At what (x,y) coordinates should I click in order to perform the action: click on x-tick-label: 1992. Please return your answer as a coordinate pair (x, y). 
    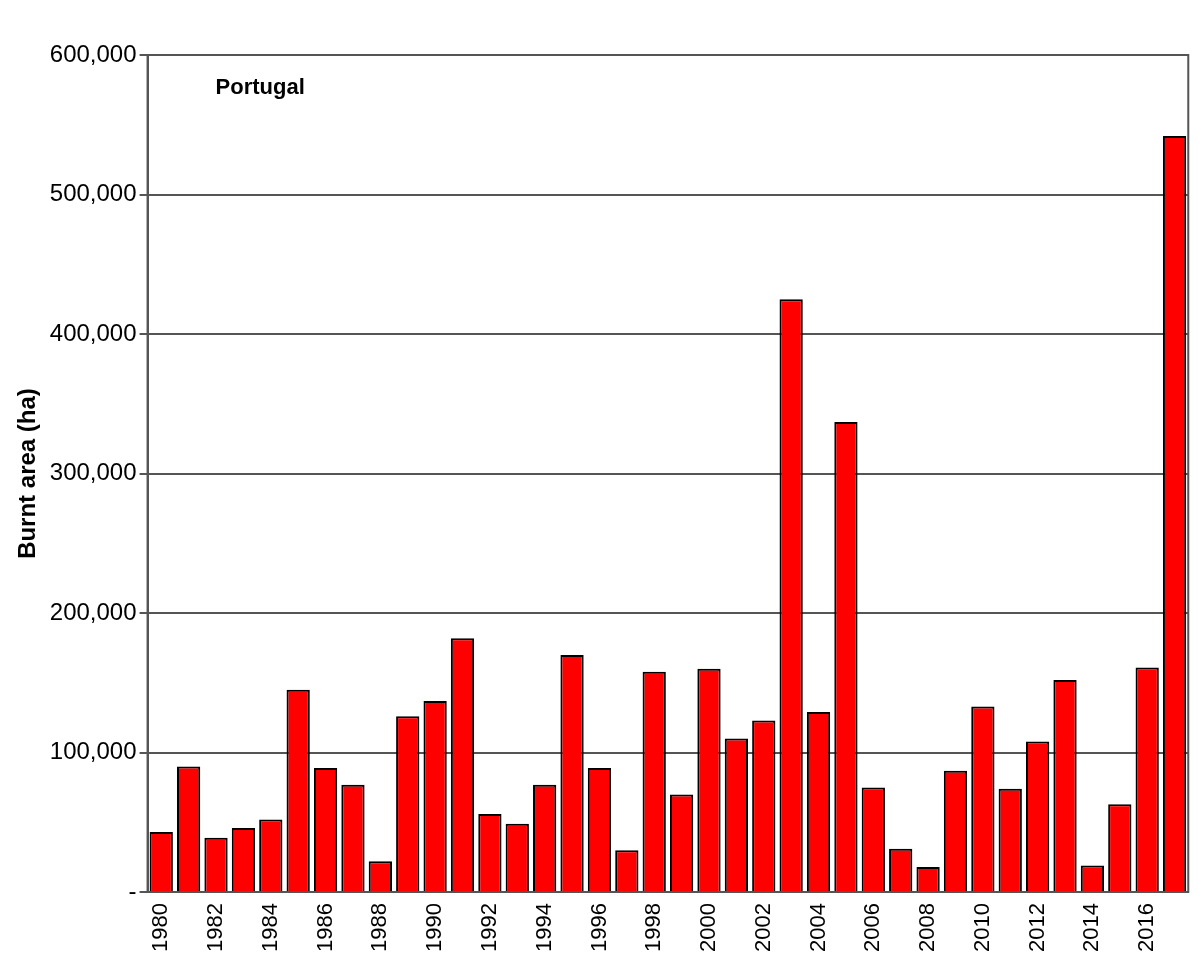
    Looking at the image, I should click on (488, 928).